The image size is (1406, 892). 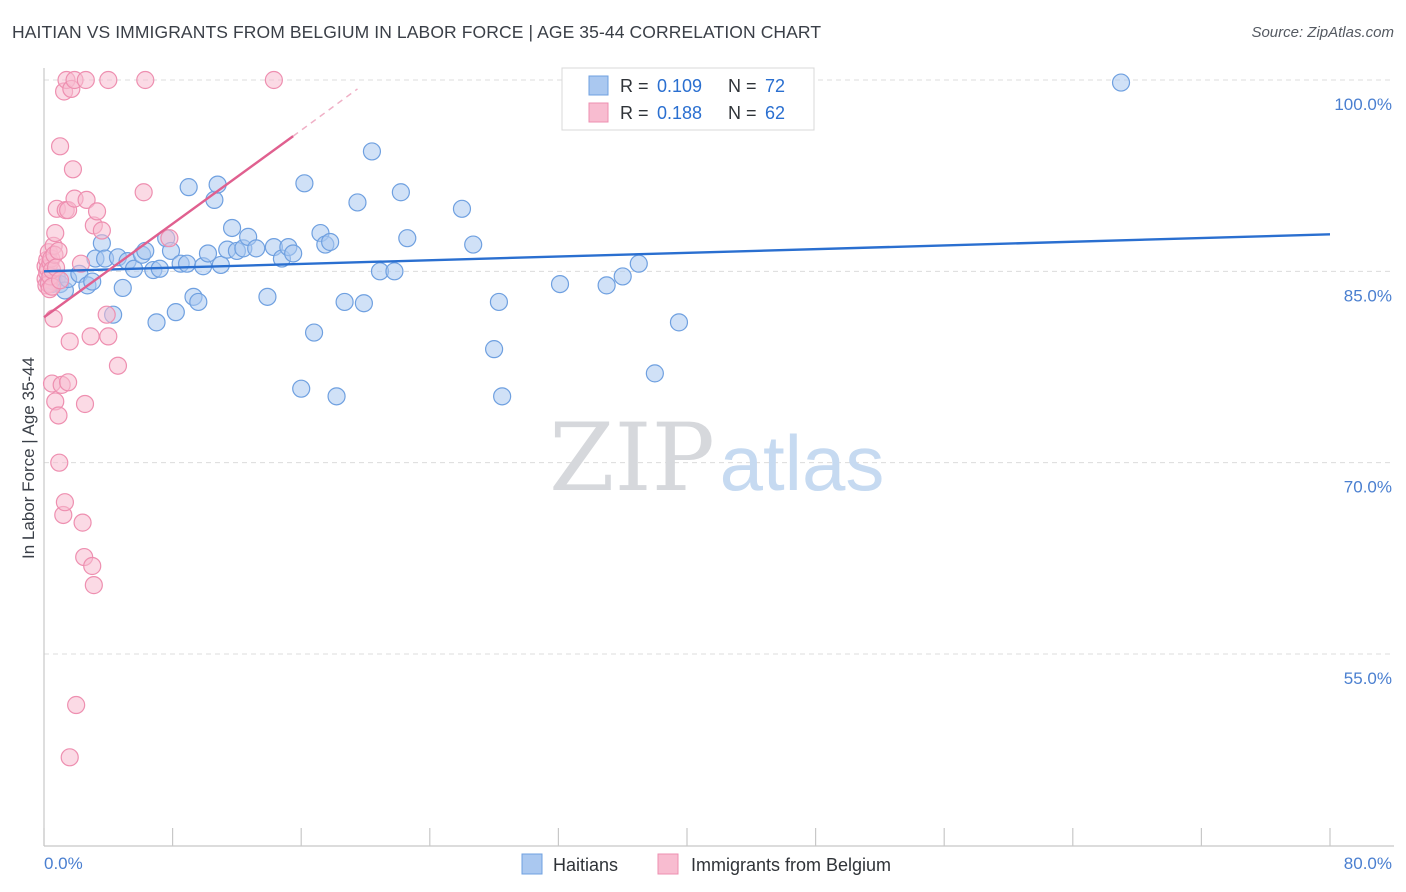 I want to click on belgium-trend-line, so click(x=168, y=227).